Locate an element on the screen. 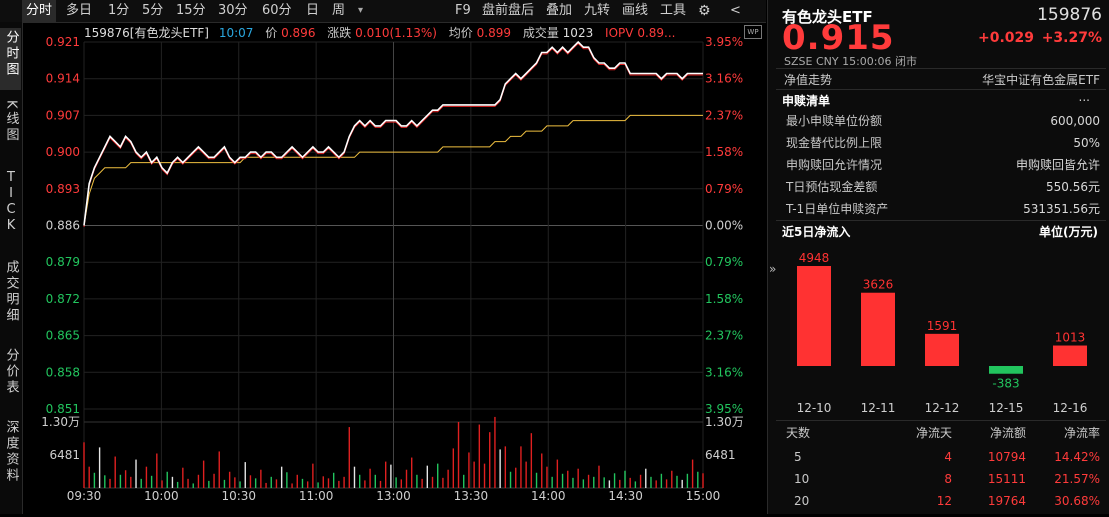  inflow-value-label: -383 is located at coordinates (1005, 384).